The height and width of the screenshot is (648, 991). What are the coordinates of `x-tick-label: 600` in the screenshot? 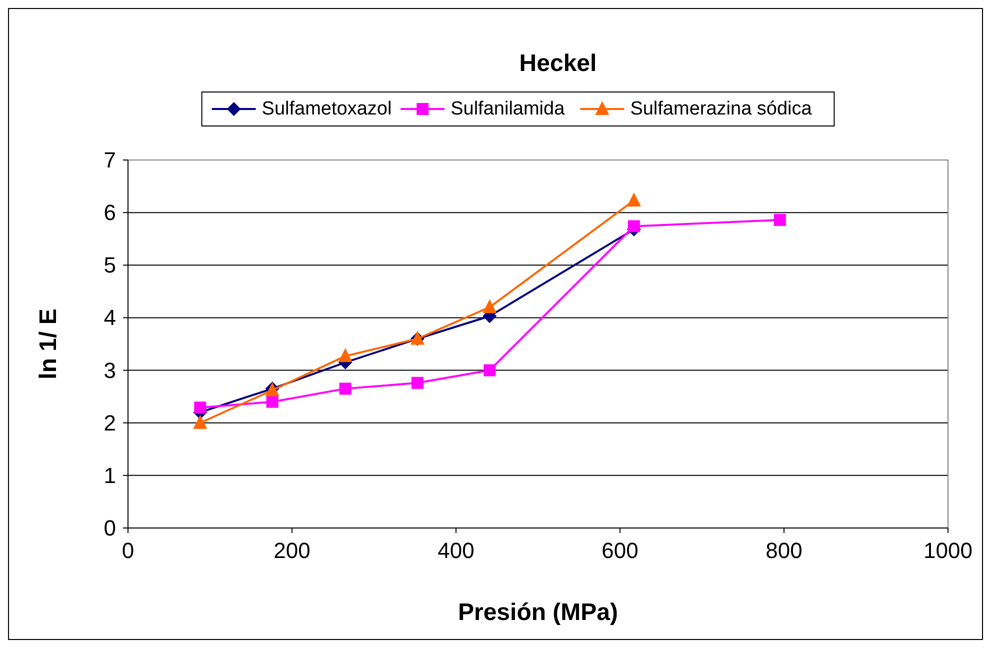 It's located at (620, 550).